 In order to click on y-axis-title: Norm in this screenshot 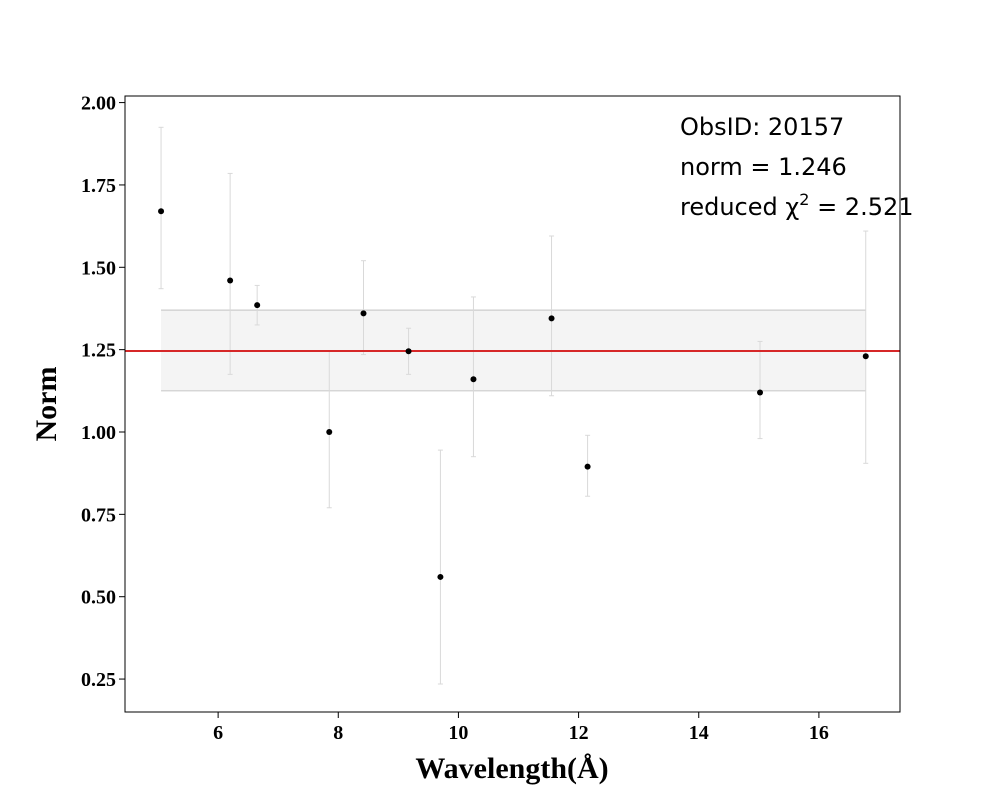, I will do `click(46, 404)`.